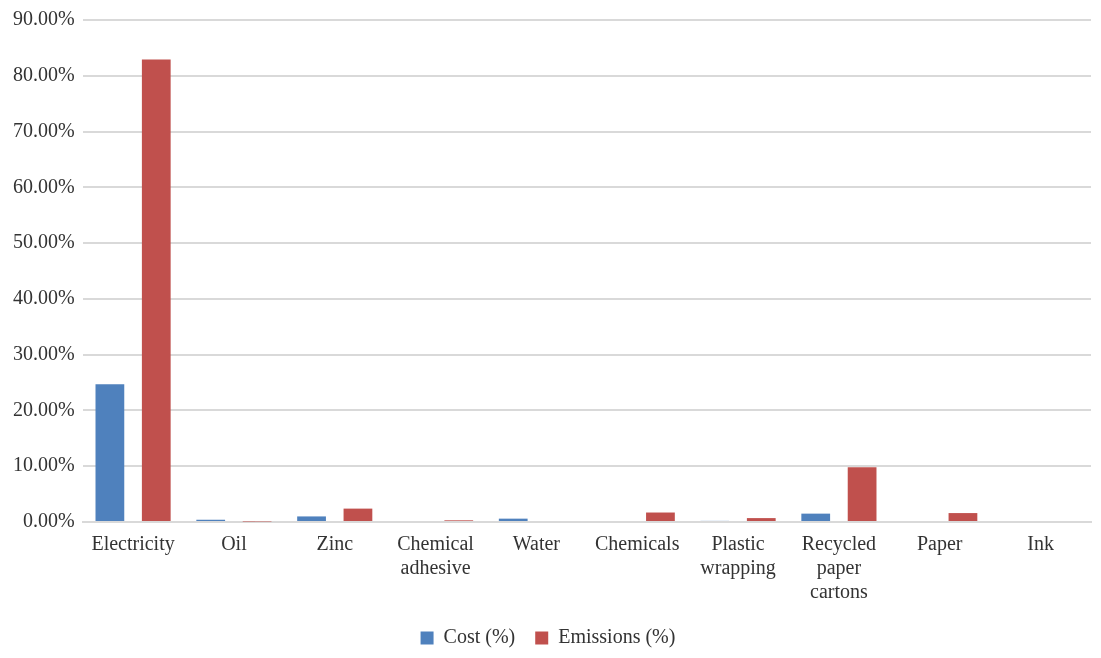  I want to click on x-tick-label: Zinc, so click(335, 543).